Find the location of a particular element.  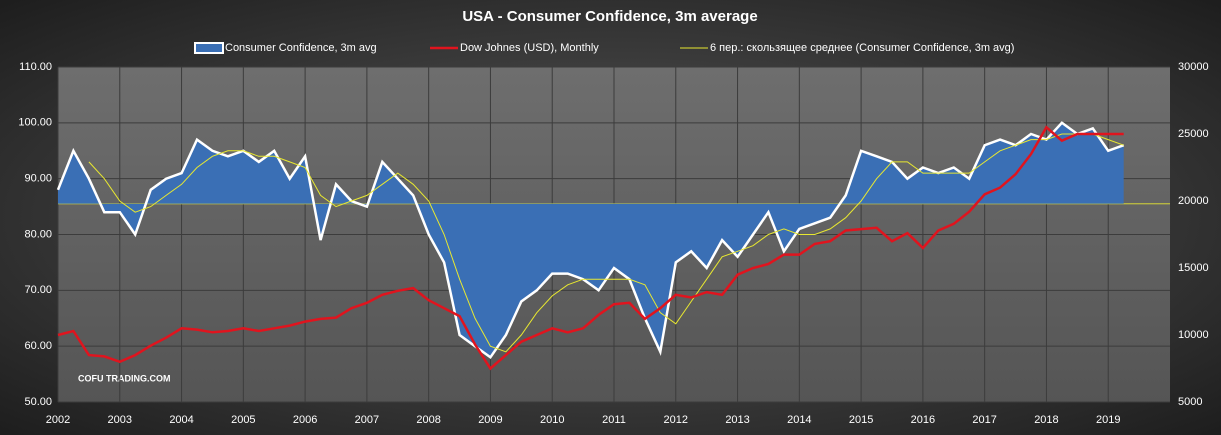

y-tick-label: 60.00 is located at coordinates (38, 346).